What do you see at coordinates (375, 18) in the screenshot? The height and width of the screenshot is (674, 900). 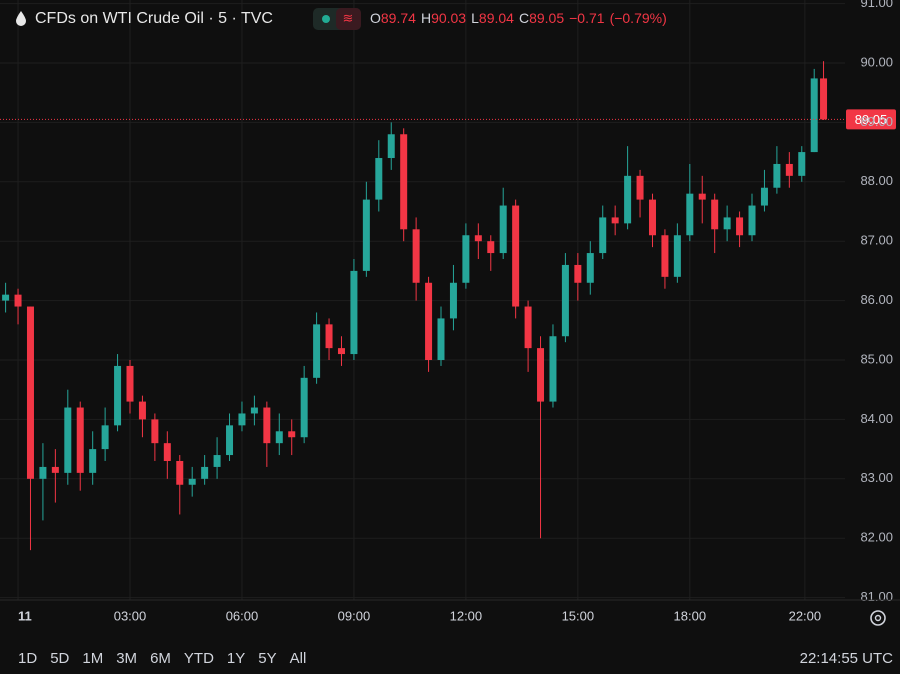 I see `ohlc-key: O` at bounding box center [375, 18].